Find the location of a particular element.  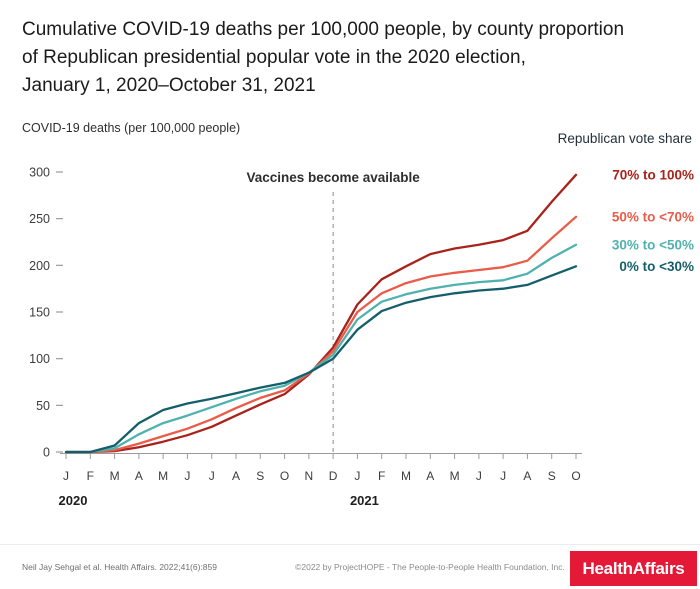

year-label-2020: 2020 is located at coordinates (73, 500).